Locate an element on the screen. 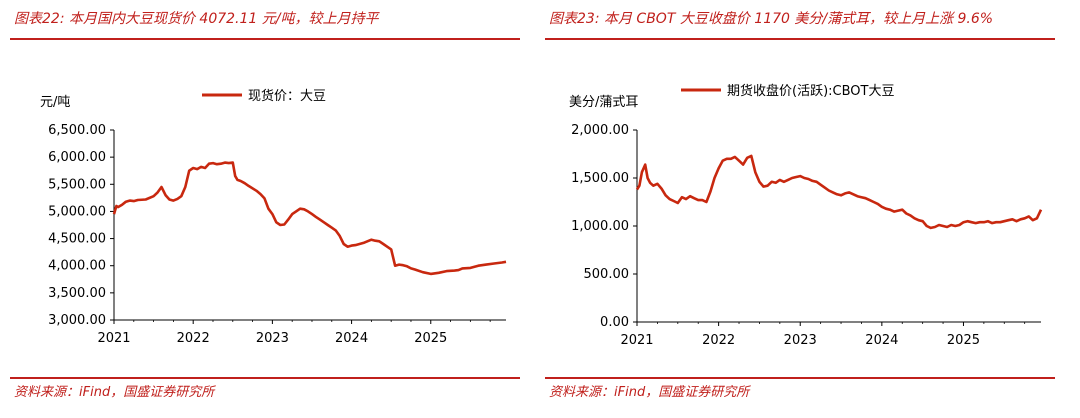 The image size is (1080, 418). y-tick-label: 6,500.00 is located at coordinates (77, 130).